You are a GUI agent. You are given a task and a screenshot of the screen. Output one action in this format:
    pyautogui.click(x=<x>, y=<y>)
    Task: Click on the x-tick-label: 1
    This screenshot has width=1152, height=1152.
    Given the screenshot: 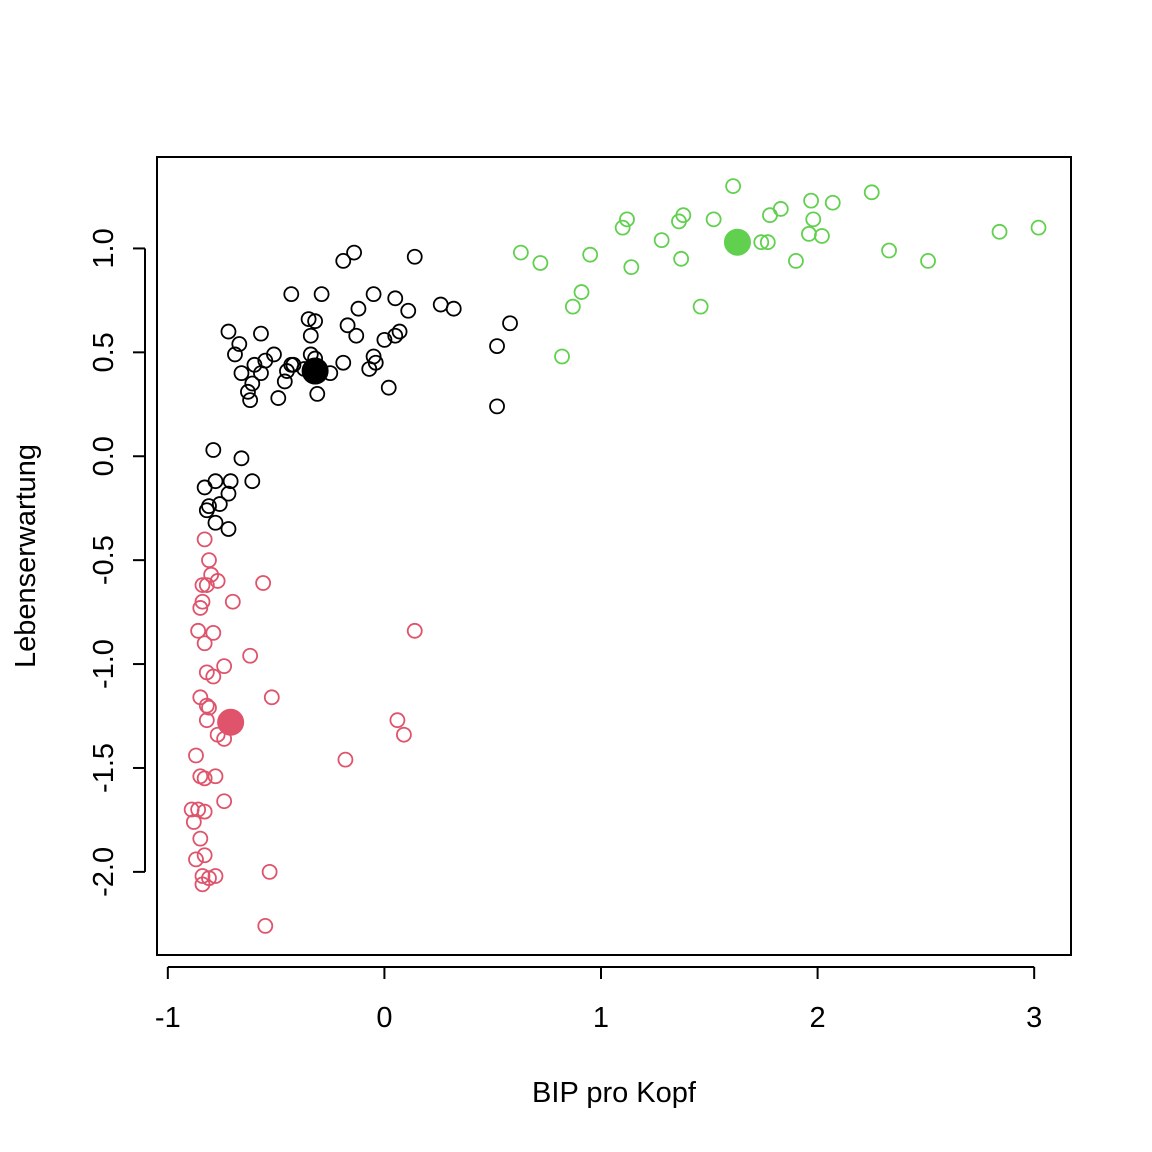 What is the action you would take?
    pyautogui.click(x=601, y=1018)
    